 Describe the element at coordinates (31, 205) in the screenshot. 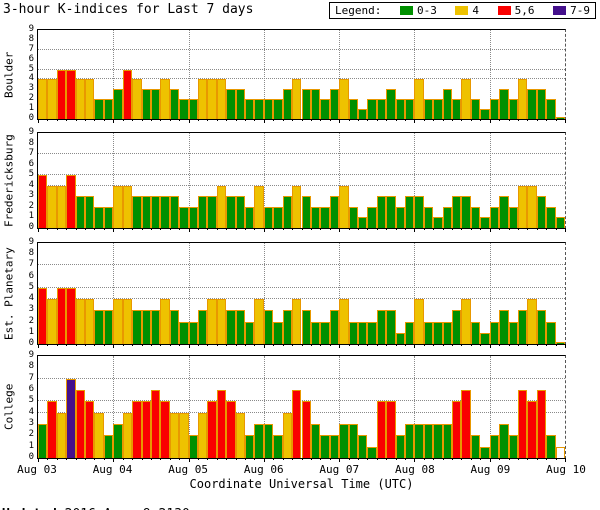

I see `y-tick-label: 2` at that location.